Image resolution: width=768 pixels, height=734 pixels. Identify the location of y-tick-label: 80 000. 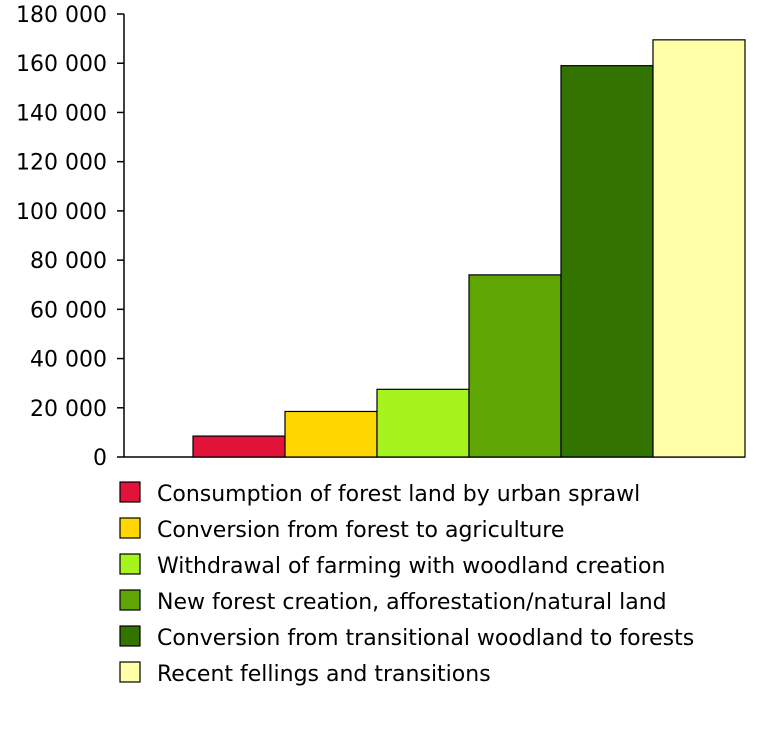
(68, 261).